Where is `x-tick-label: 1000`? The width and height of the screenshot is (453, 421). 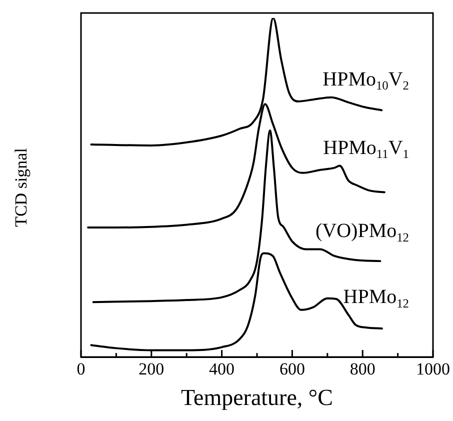 x-tick-label: 1000 is located at coordinates (433, 369).